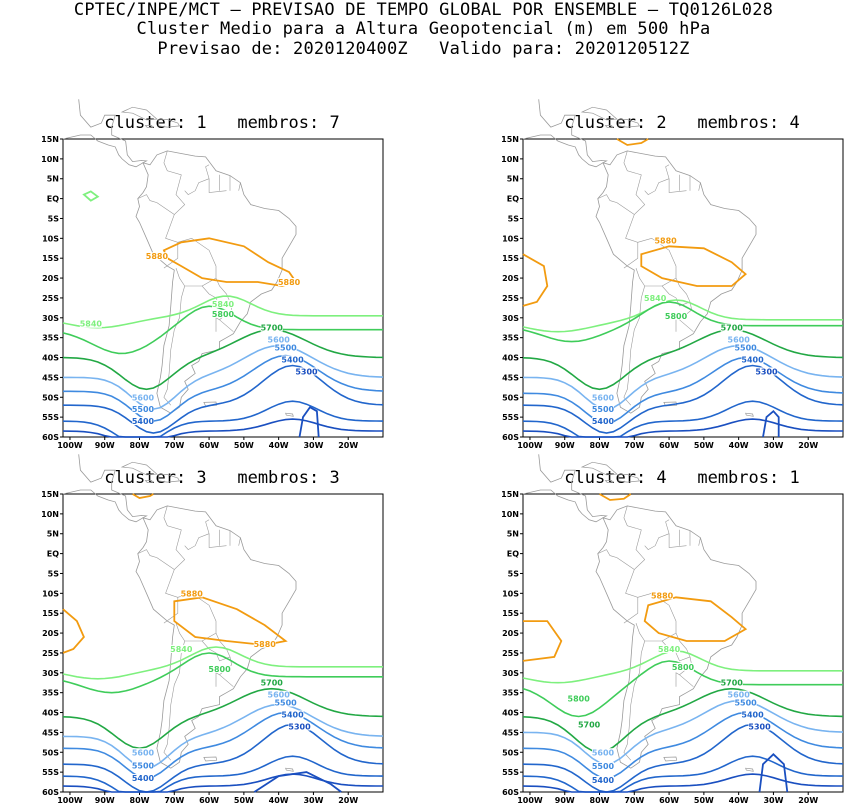 This screenshot has width=847, height=803. I want to click on lon-tick-label: 100W, so click(70, 799).